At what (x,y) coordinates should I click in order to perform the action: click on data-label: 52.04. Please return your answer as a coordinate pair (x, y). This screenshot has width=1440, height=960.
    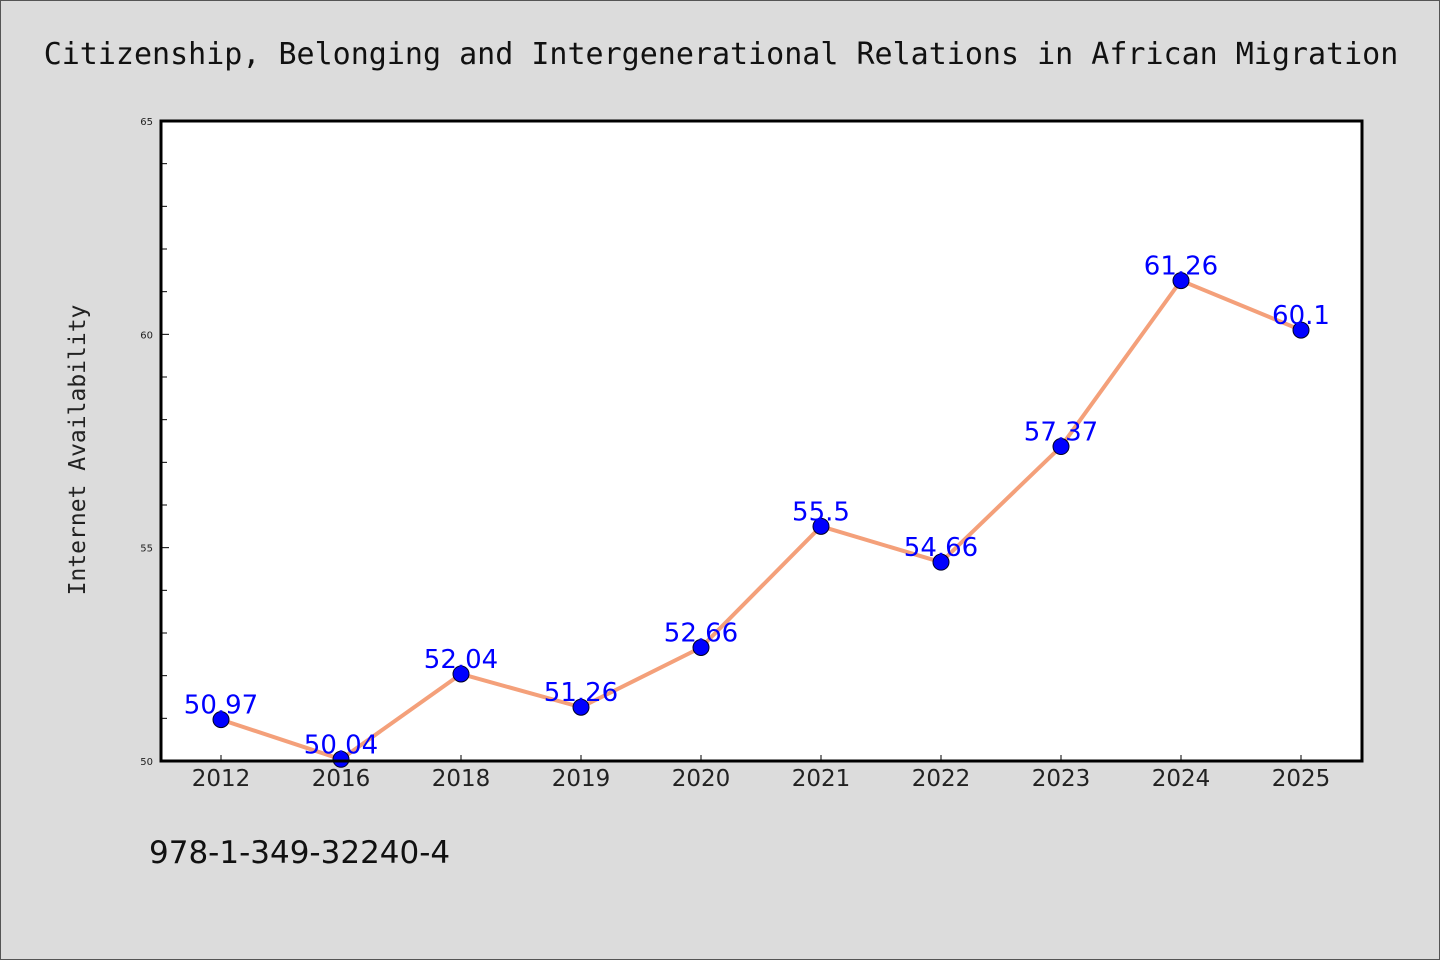
    Looking at the image, I should click on (461, 660).